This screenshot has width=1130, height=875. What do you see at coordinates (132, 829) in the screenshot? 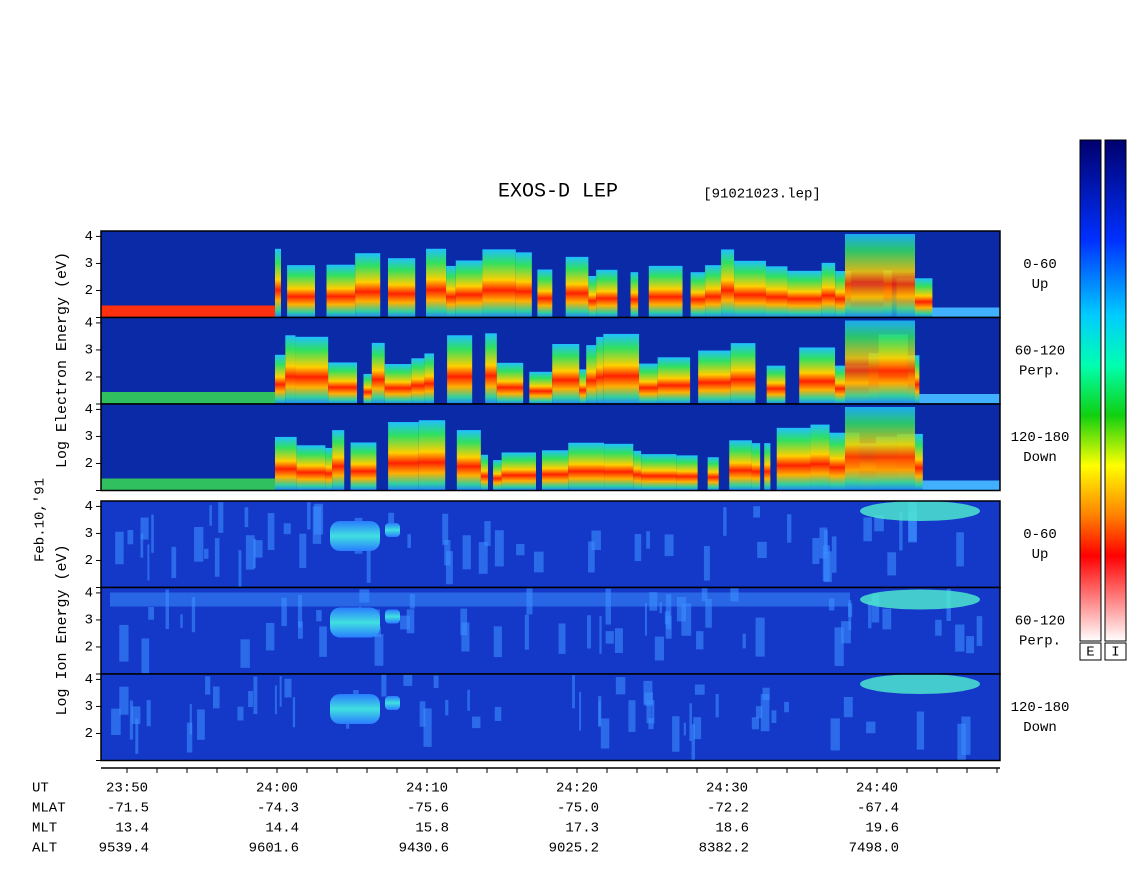
I see `orbit-value: 13.4` at bounding box center [132, 829].